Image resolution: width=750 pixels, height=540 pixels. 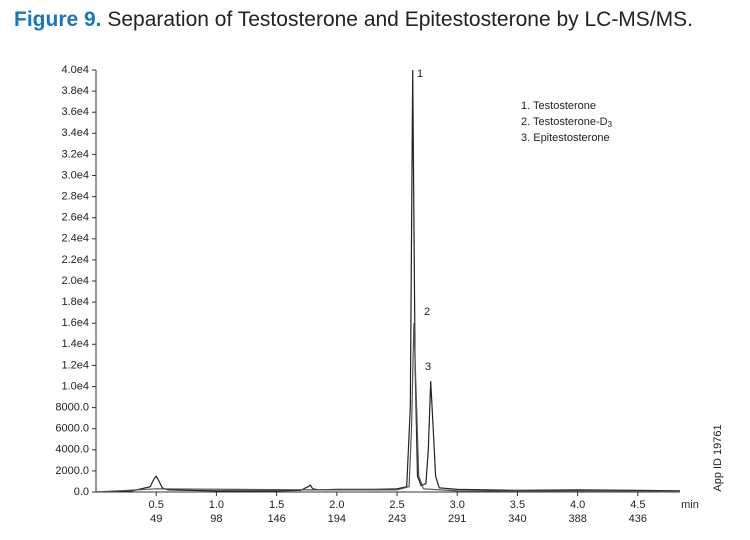 I want to click on legend-text: 3. Epitestosterone, so click(x=565, y=138).